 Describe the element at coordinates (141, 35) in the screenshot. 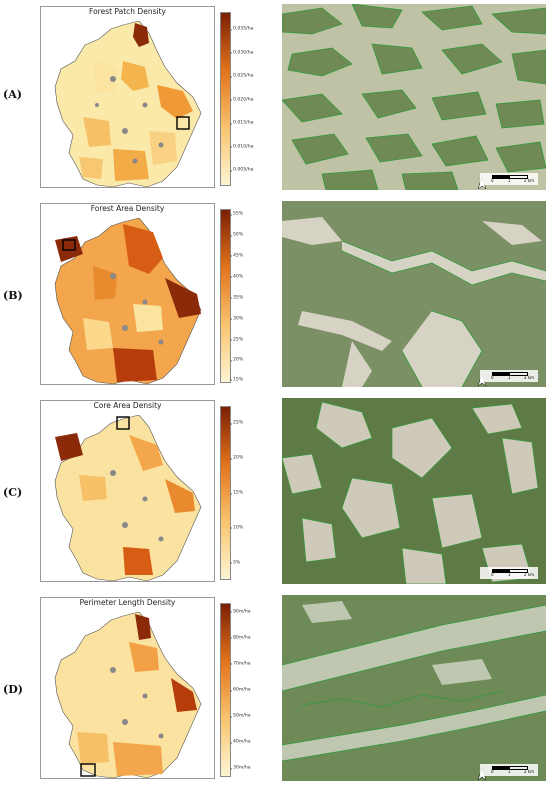

I see `region-dark` at that location.